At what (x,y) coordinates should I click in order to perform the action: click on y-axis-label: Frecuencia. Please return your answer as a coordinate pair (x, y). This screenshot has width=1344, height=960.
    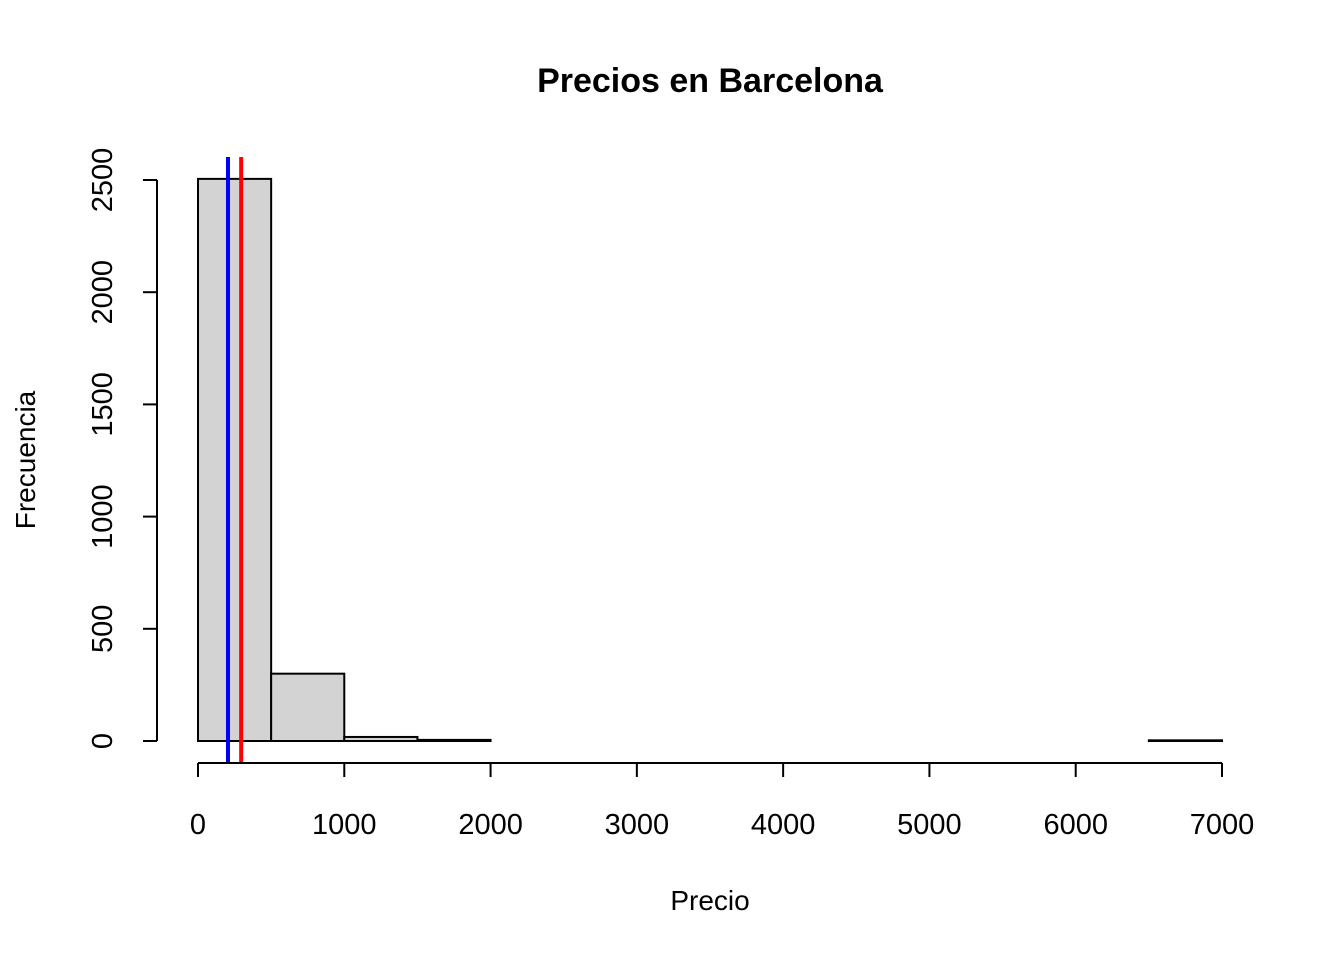
    Looking at the image, I should click on (25, 459).